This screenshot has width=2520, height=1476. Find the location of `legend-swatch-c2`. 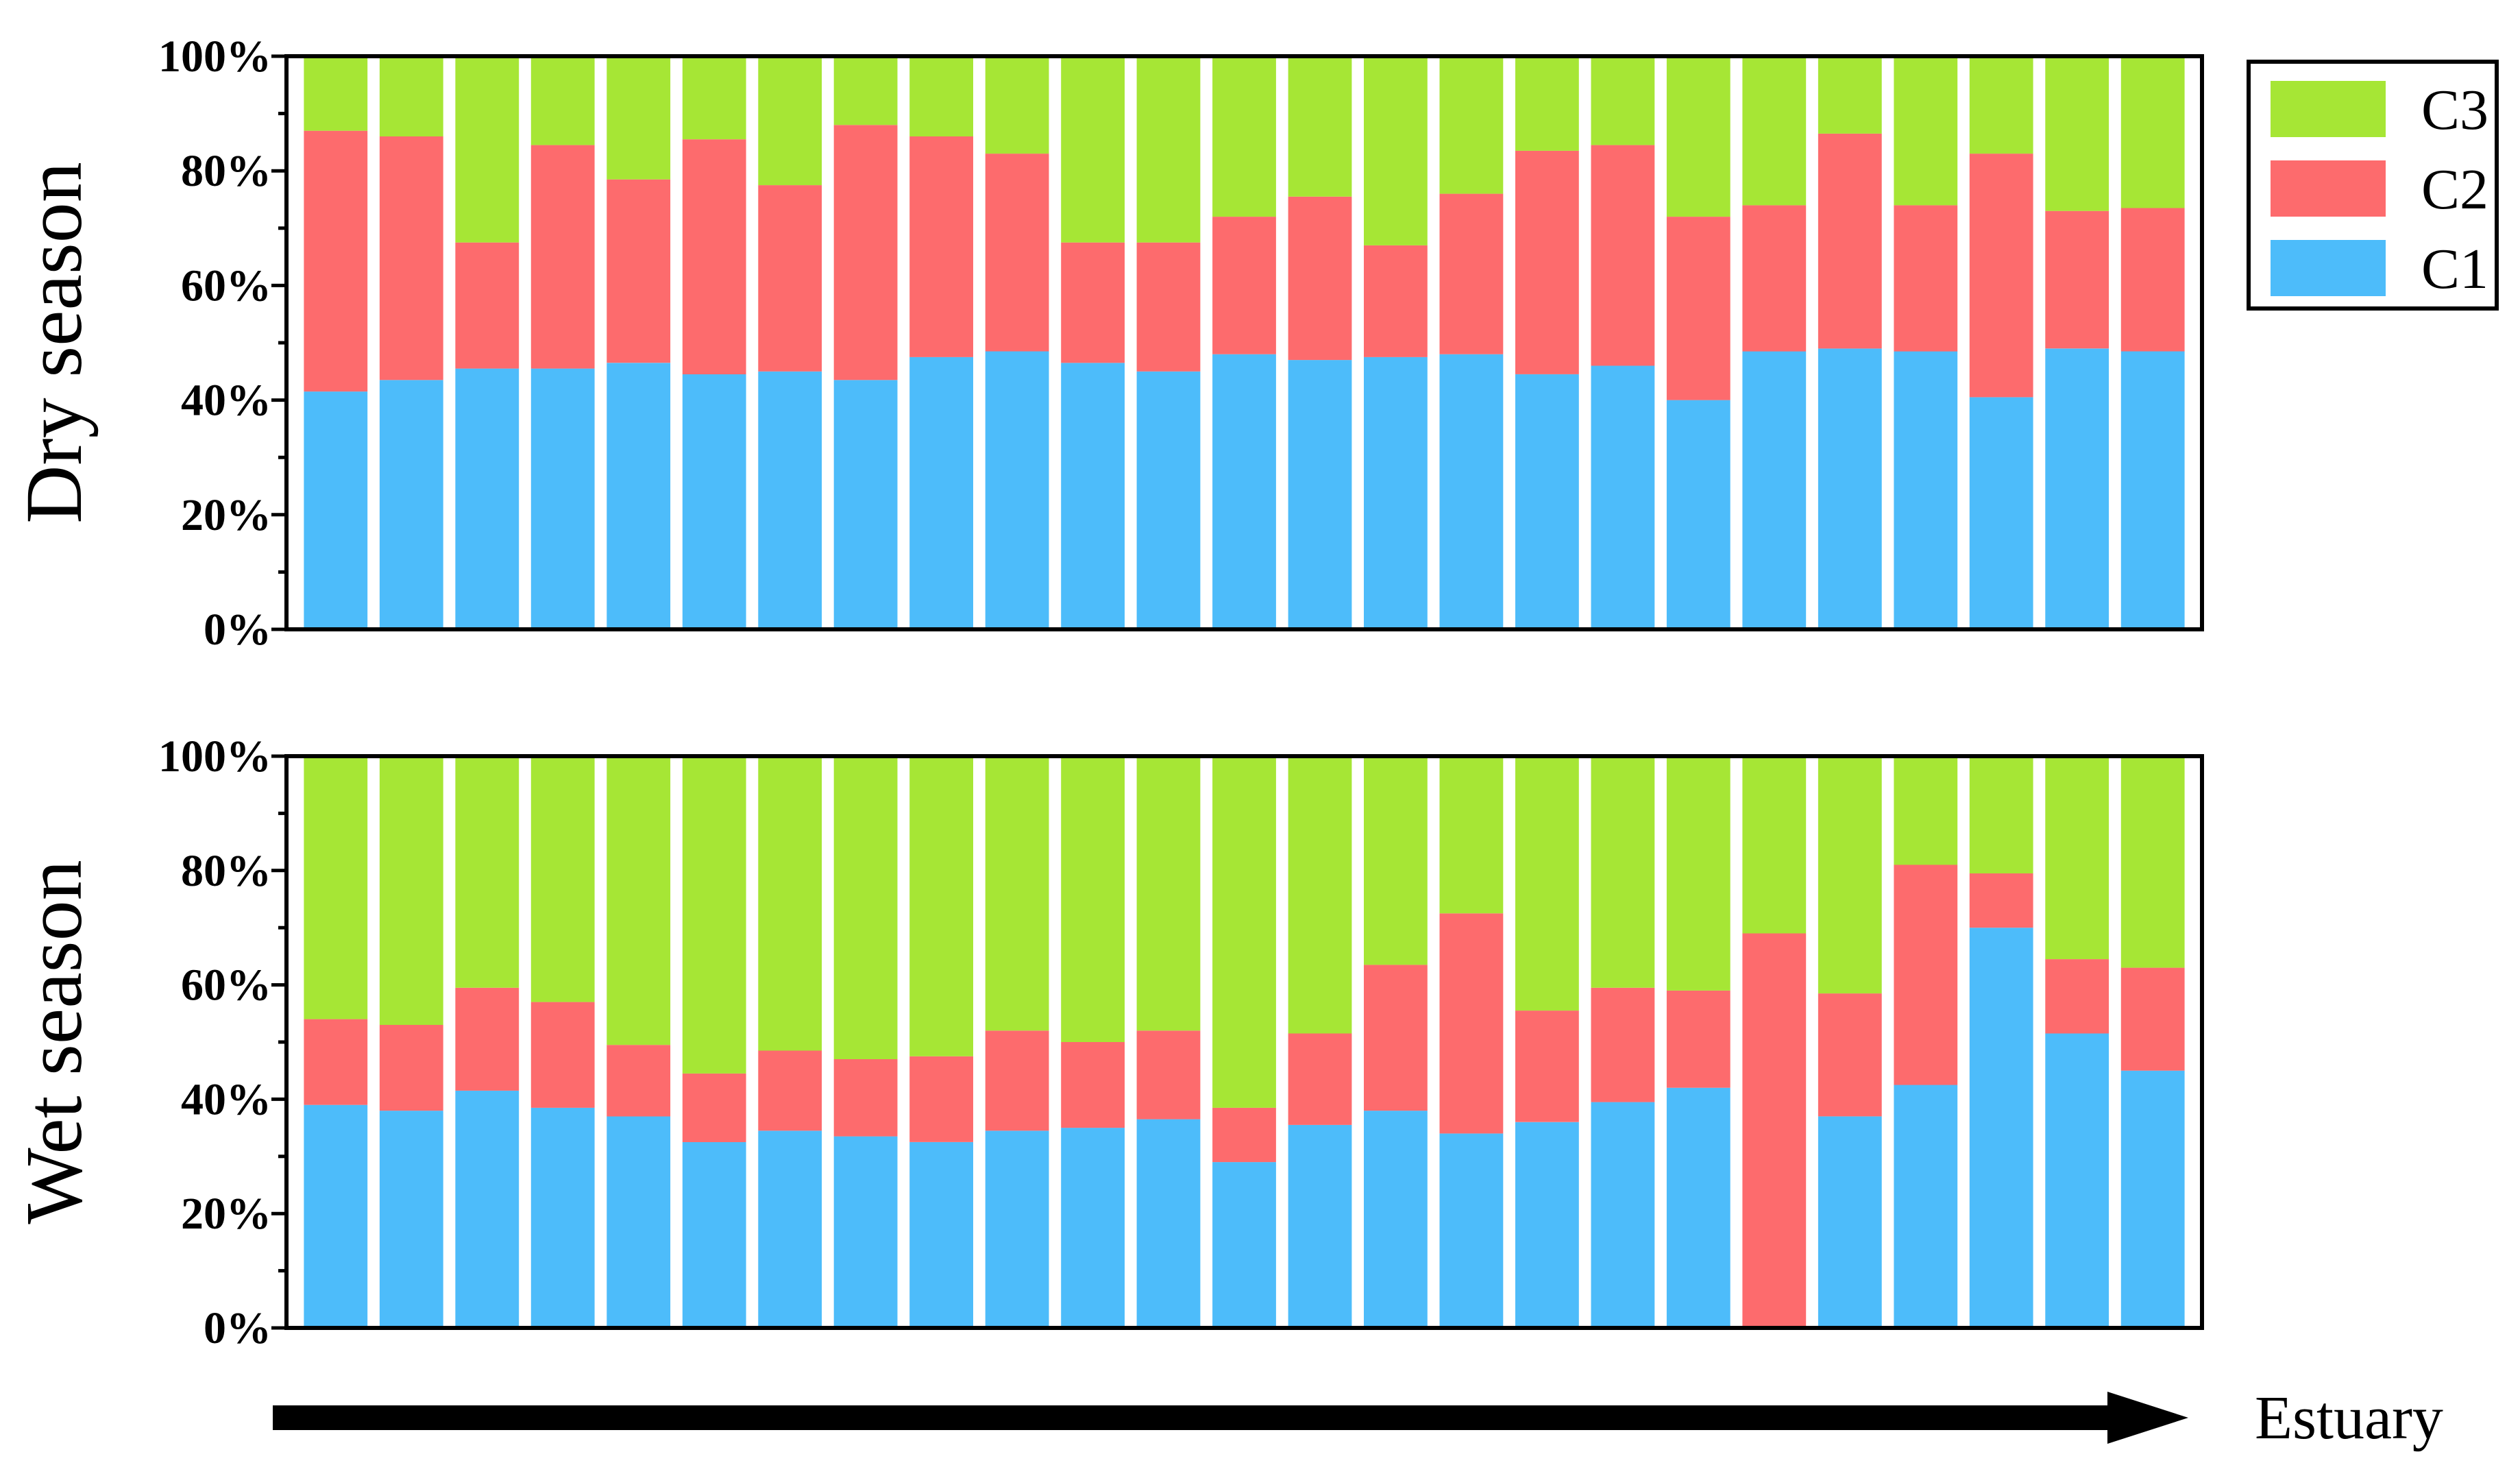

legend-swatch-c2 is located at coordinates (2328, 188).